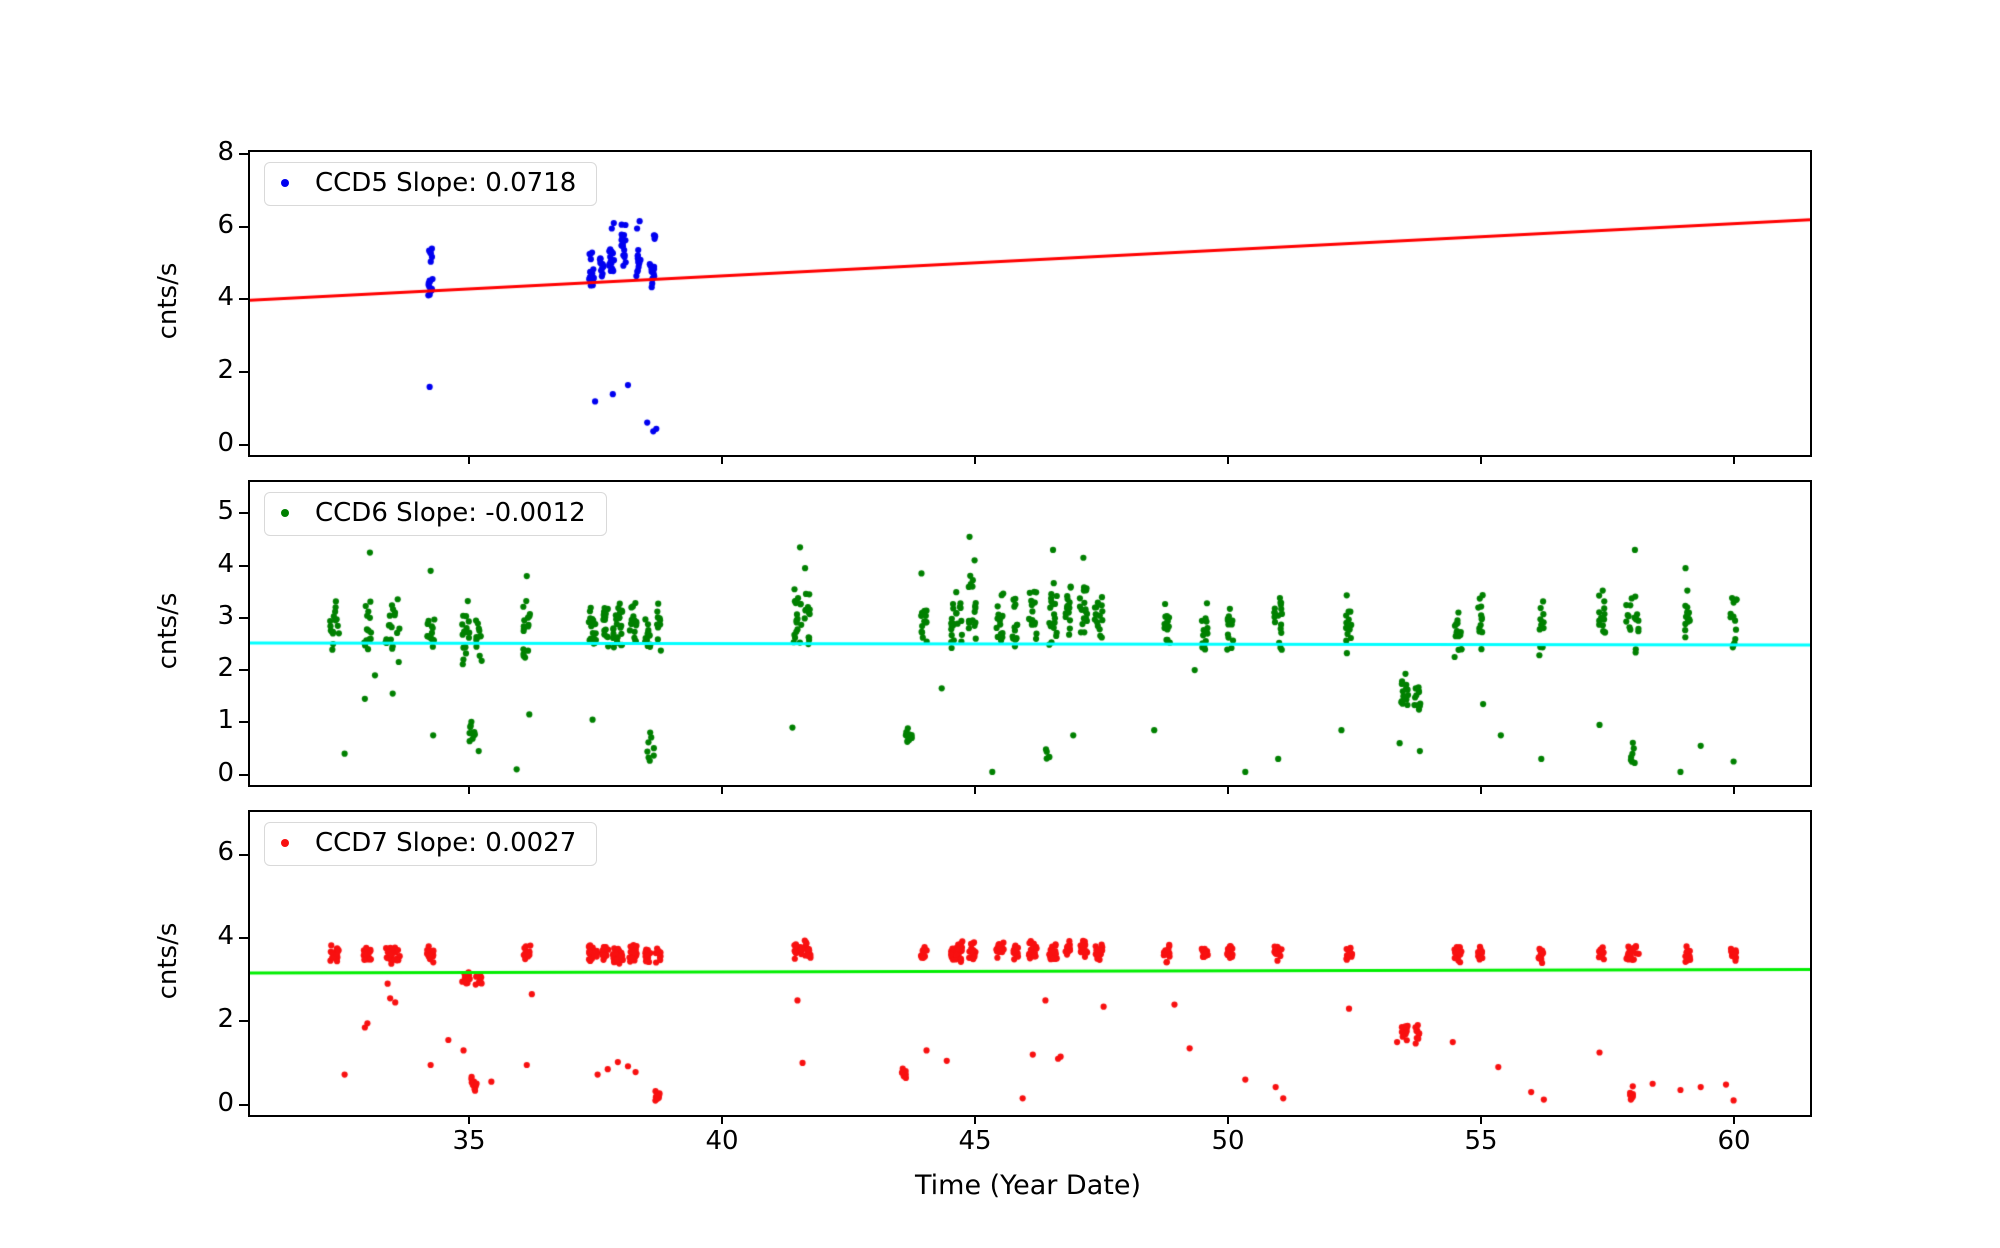 This screenshot has height=1248, width=2000. Describe the element at coordinates (225, 1103) in the screenshot. I see `ccd7-ytick: 0` at that location.